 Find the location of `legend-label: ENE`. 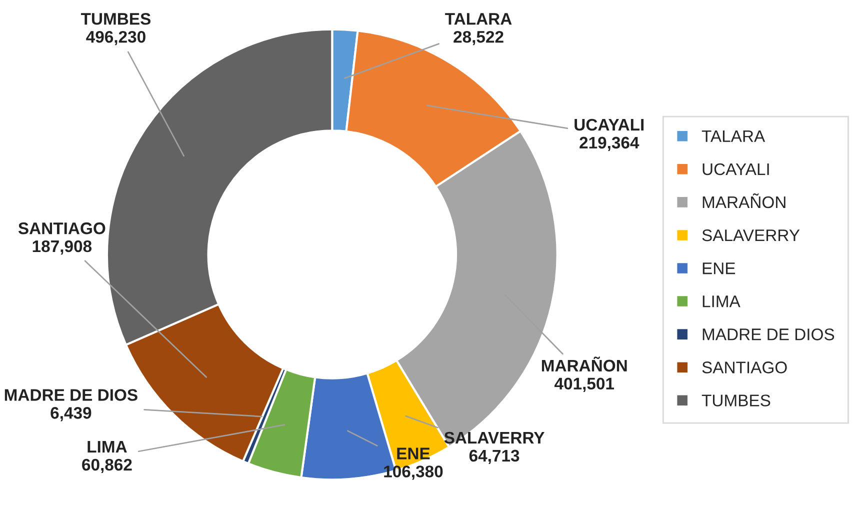

legend-label: ENE is located at coordinates (719, 268).